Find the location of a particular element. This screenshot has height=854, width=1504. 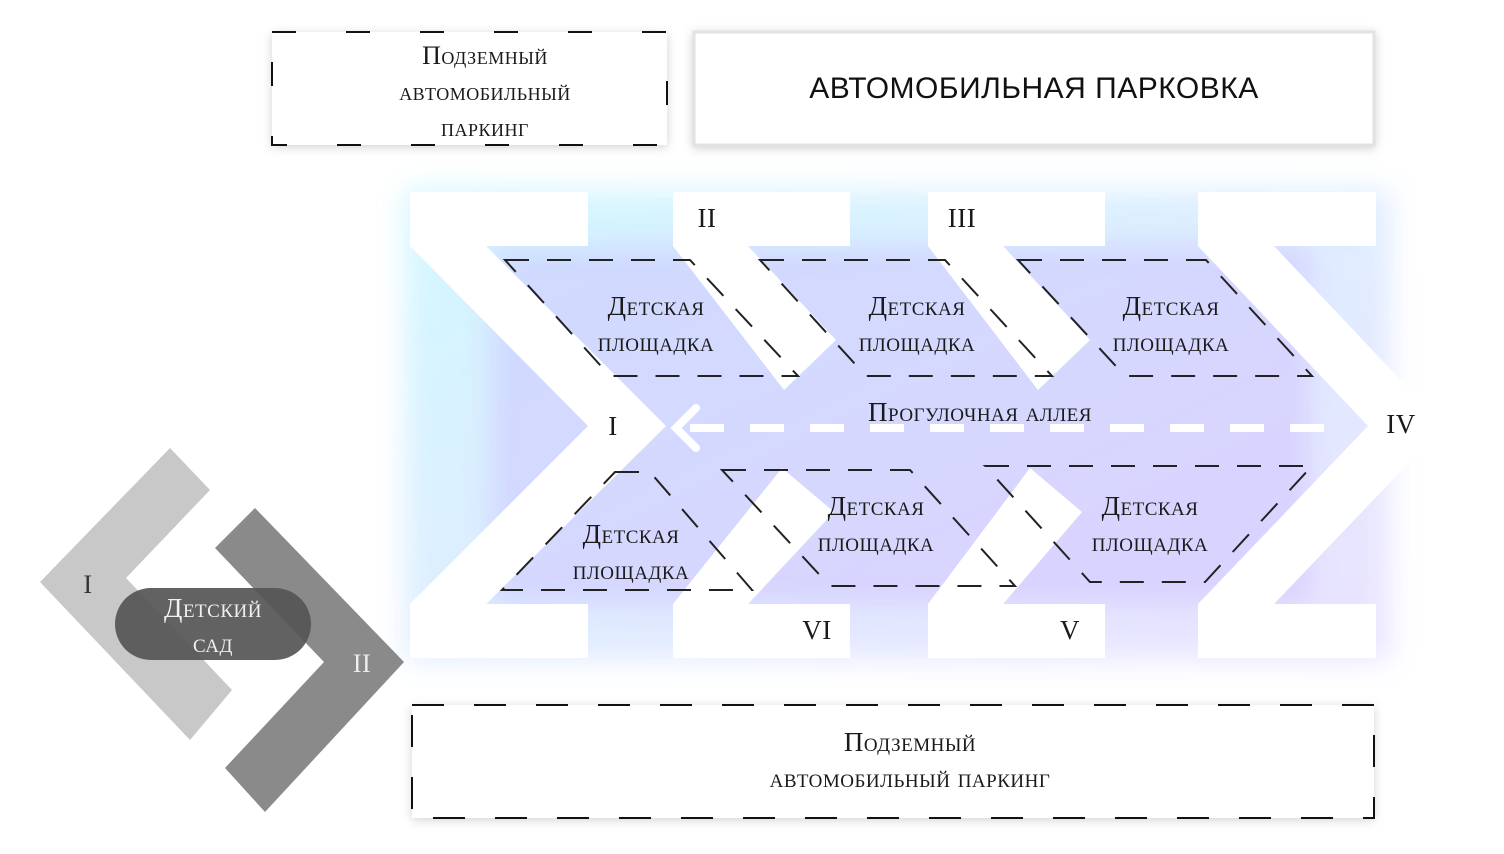

building-V is located at coordinates (1016, 563).